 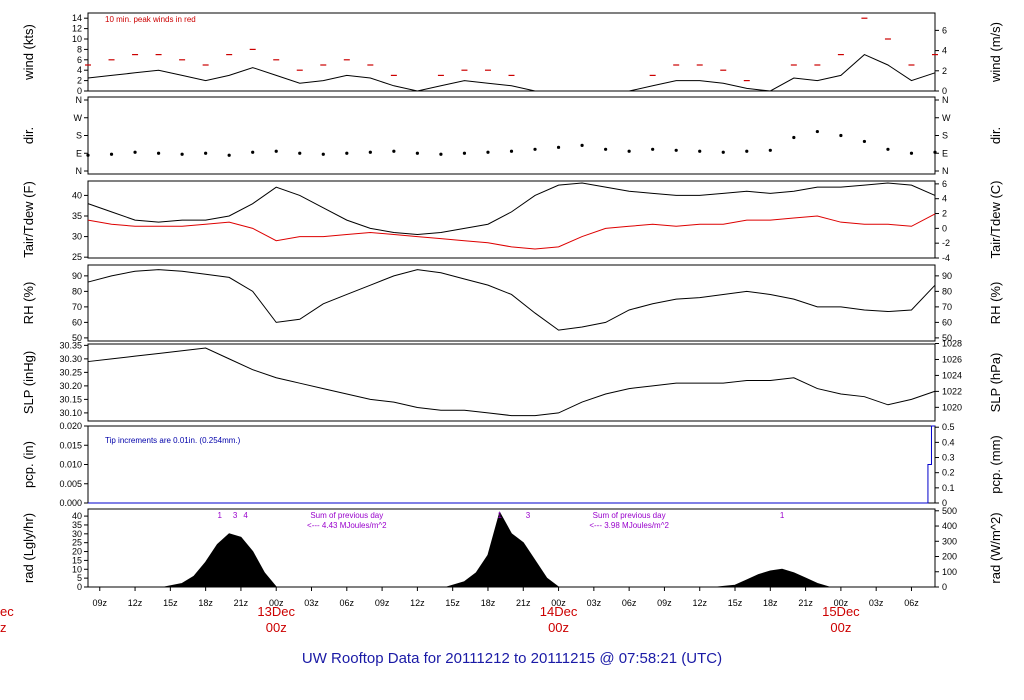 I want to click on y-tick-label-left: 0.000, so click(x=70, y=503).